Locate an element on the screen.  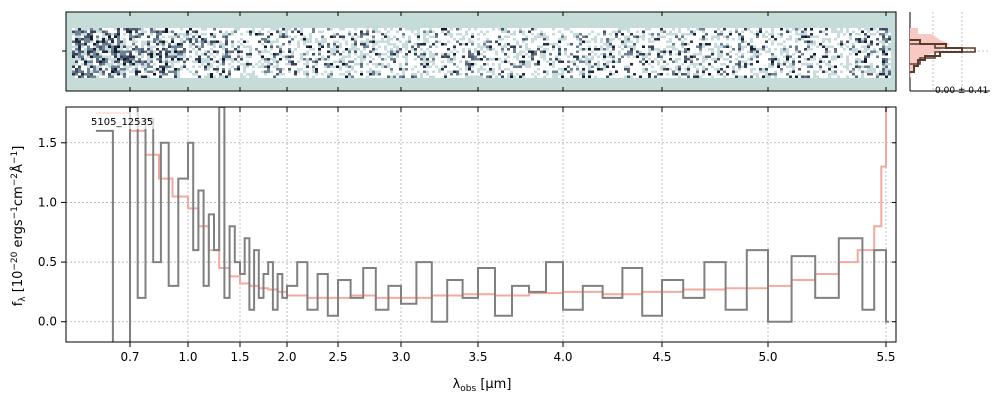
object-label: 5105_12535 is located at coordinates (122, 122).